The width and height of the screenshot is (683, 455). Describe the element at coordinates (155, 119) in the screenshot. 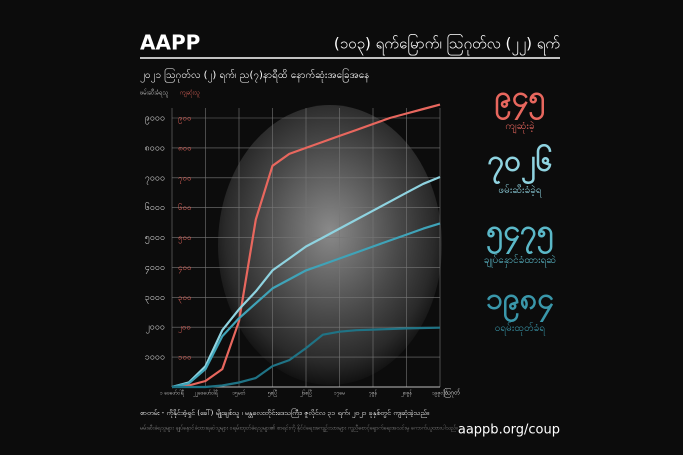

I see `y-tick-label: ၉၀၀၀` at that location.